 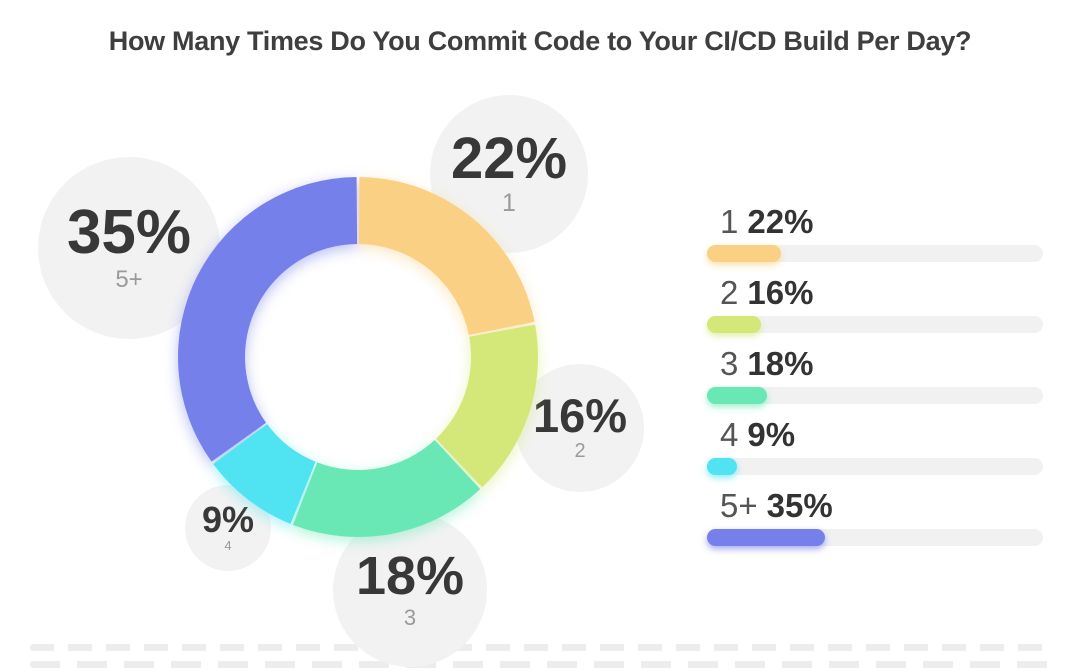 I want to click on legend-category: 3, so click(x=729, y=363).